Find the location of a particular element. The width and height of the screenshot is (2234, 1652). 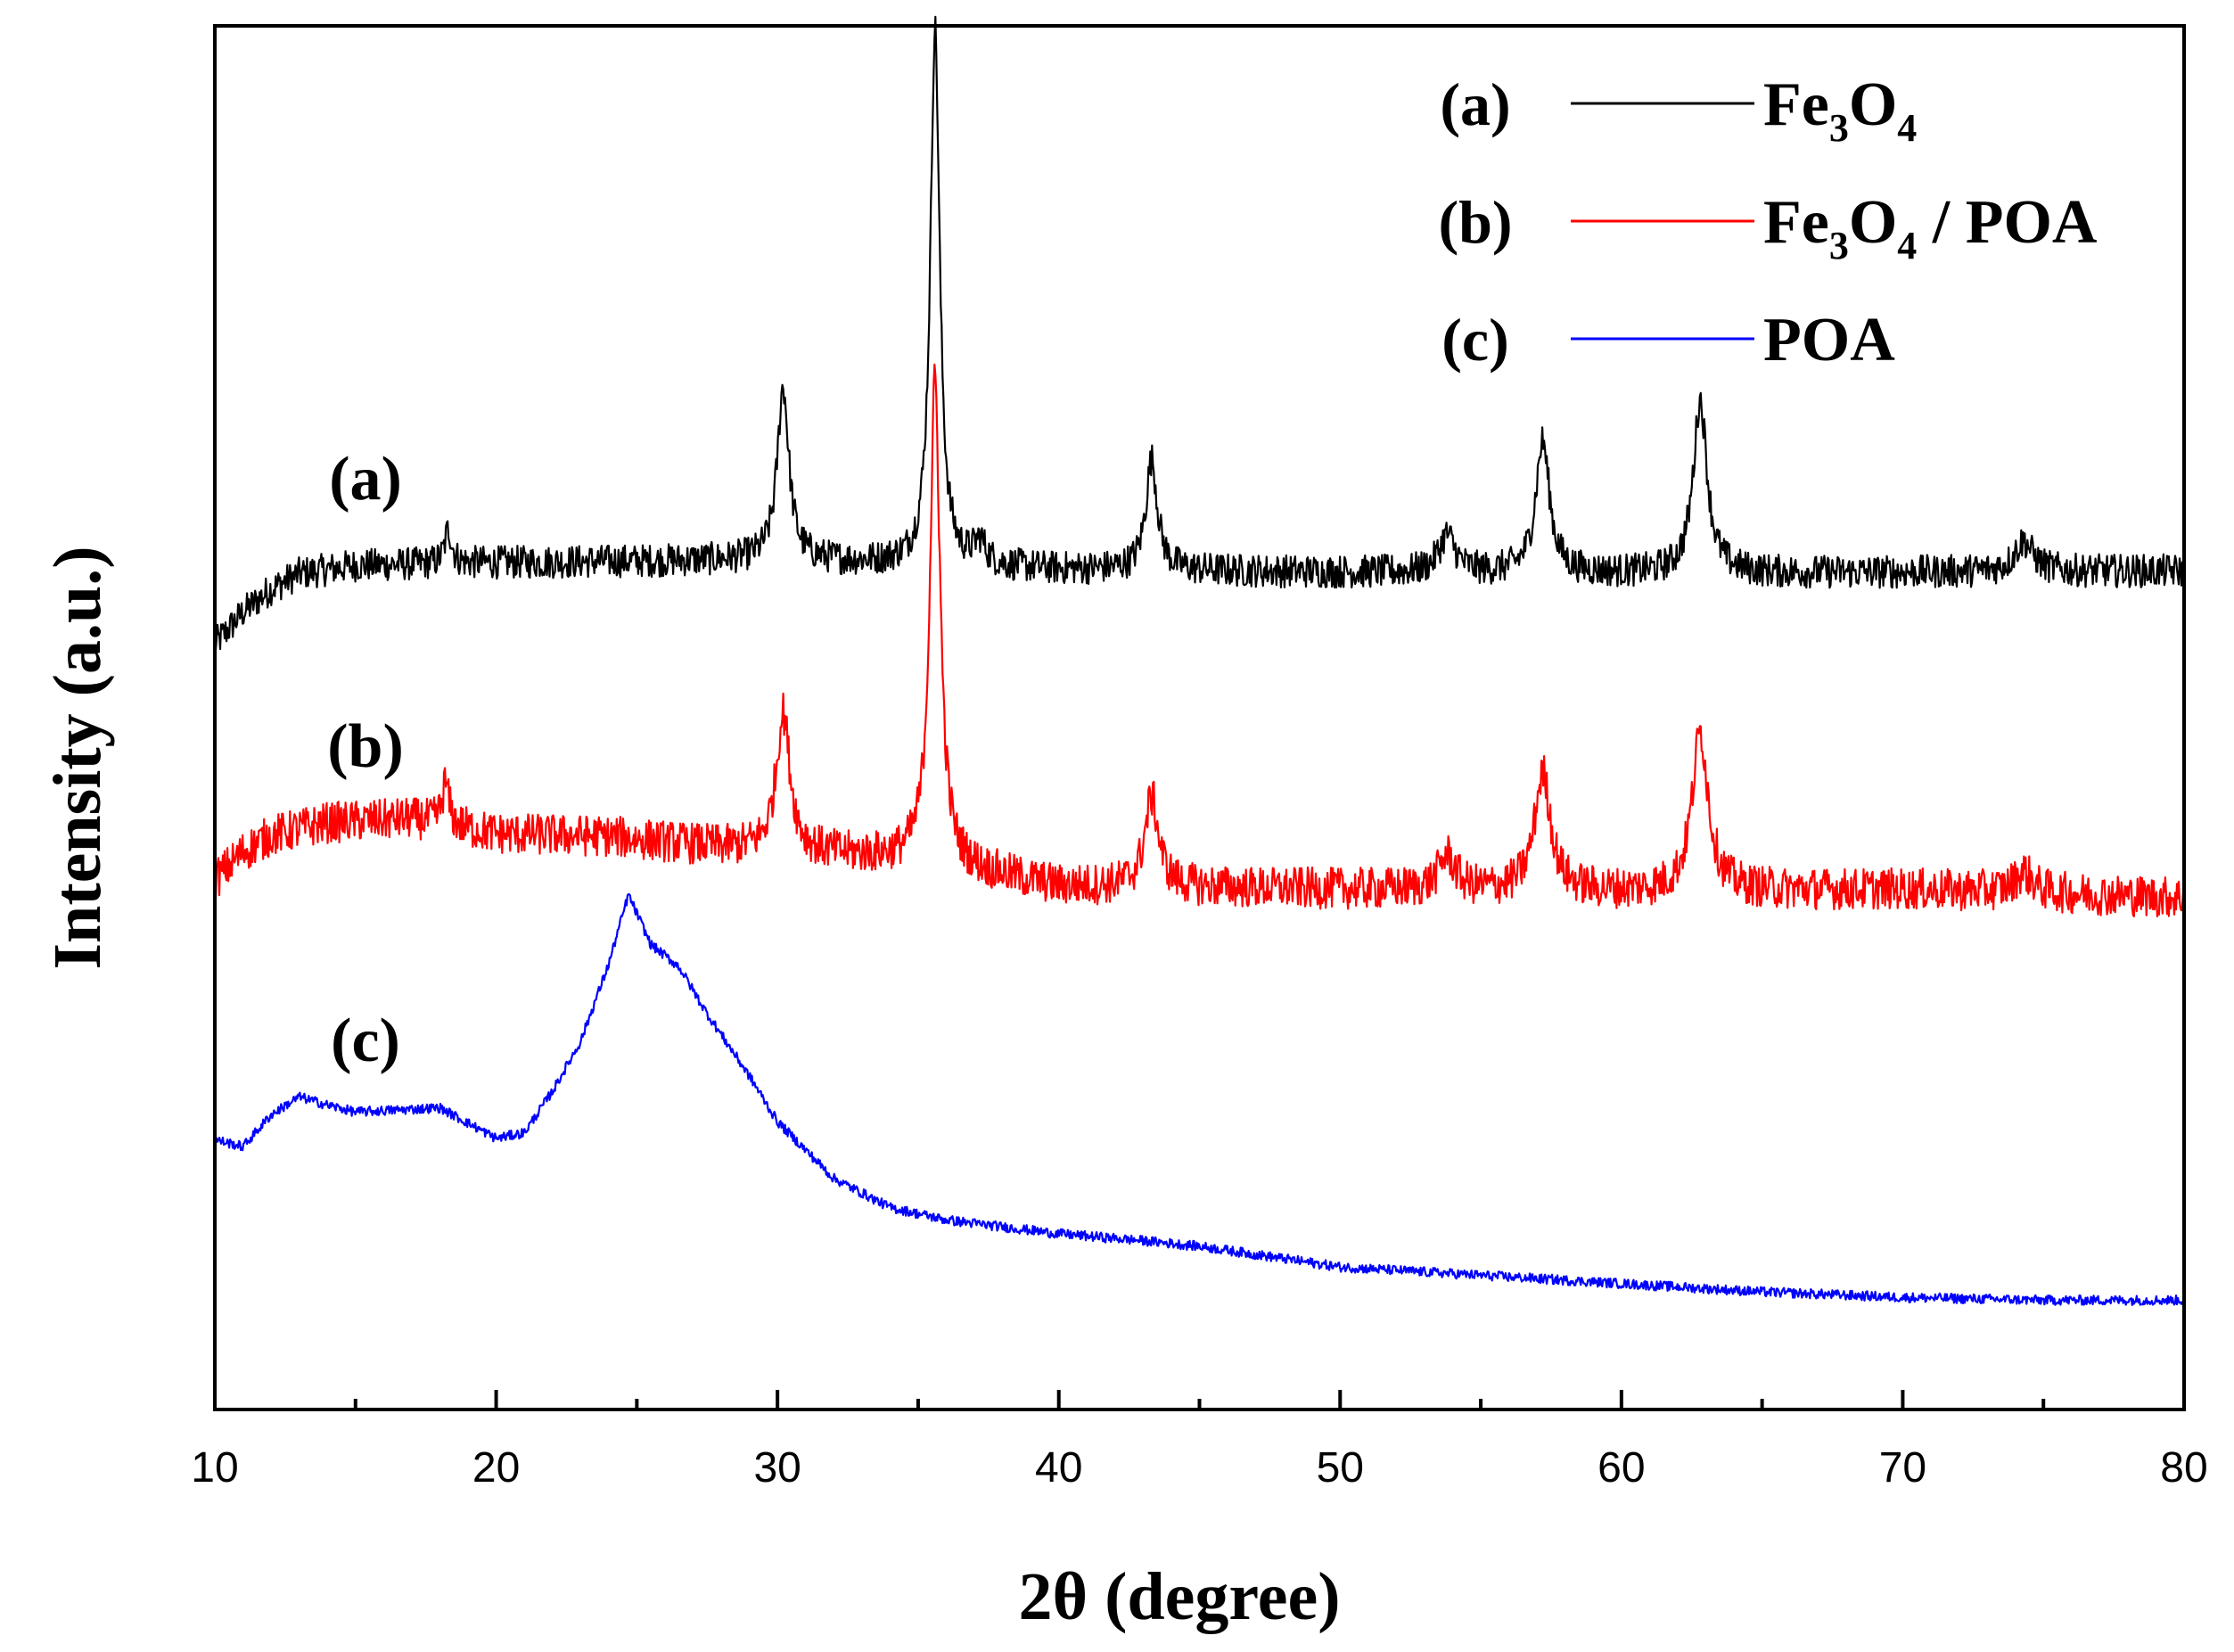

legend-tag: (a) is located at coordinates (1475, 104).